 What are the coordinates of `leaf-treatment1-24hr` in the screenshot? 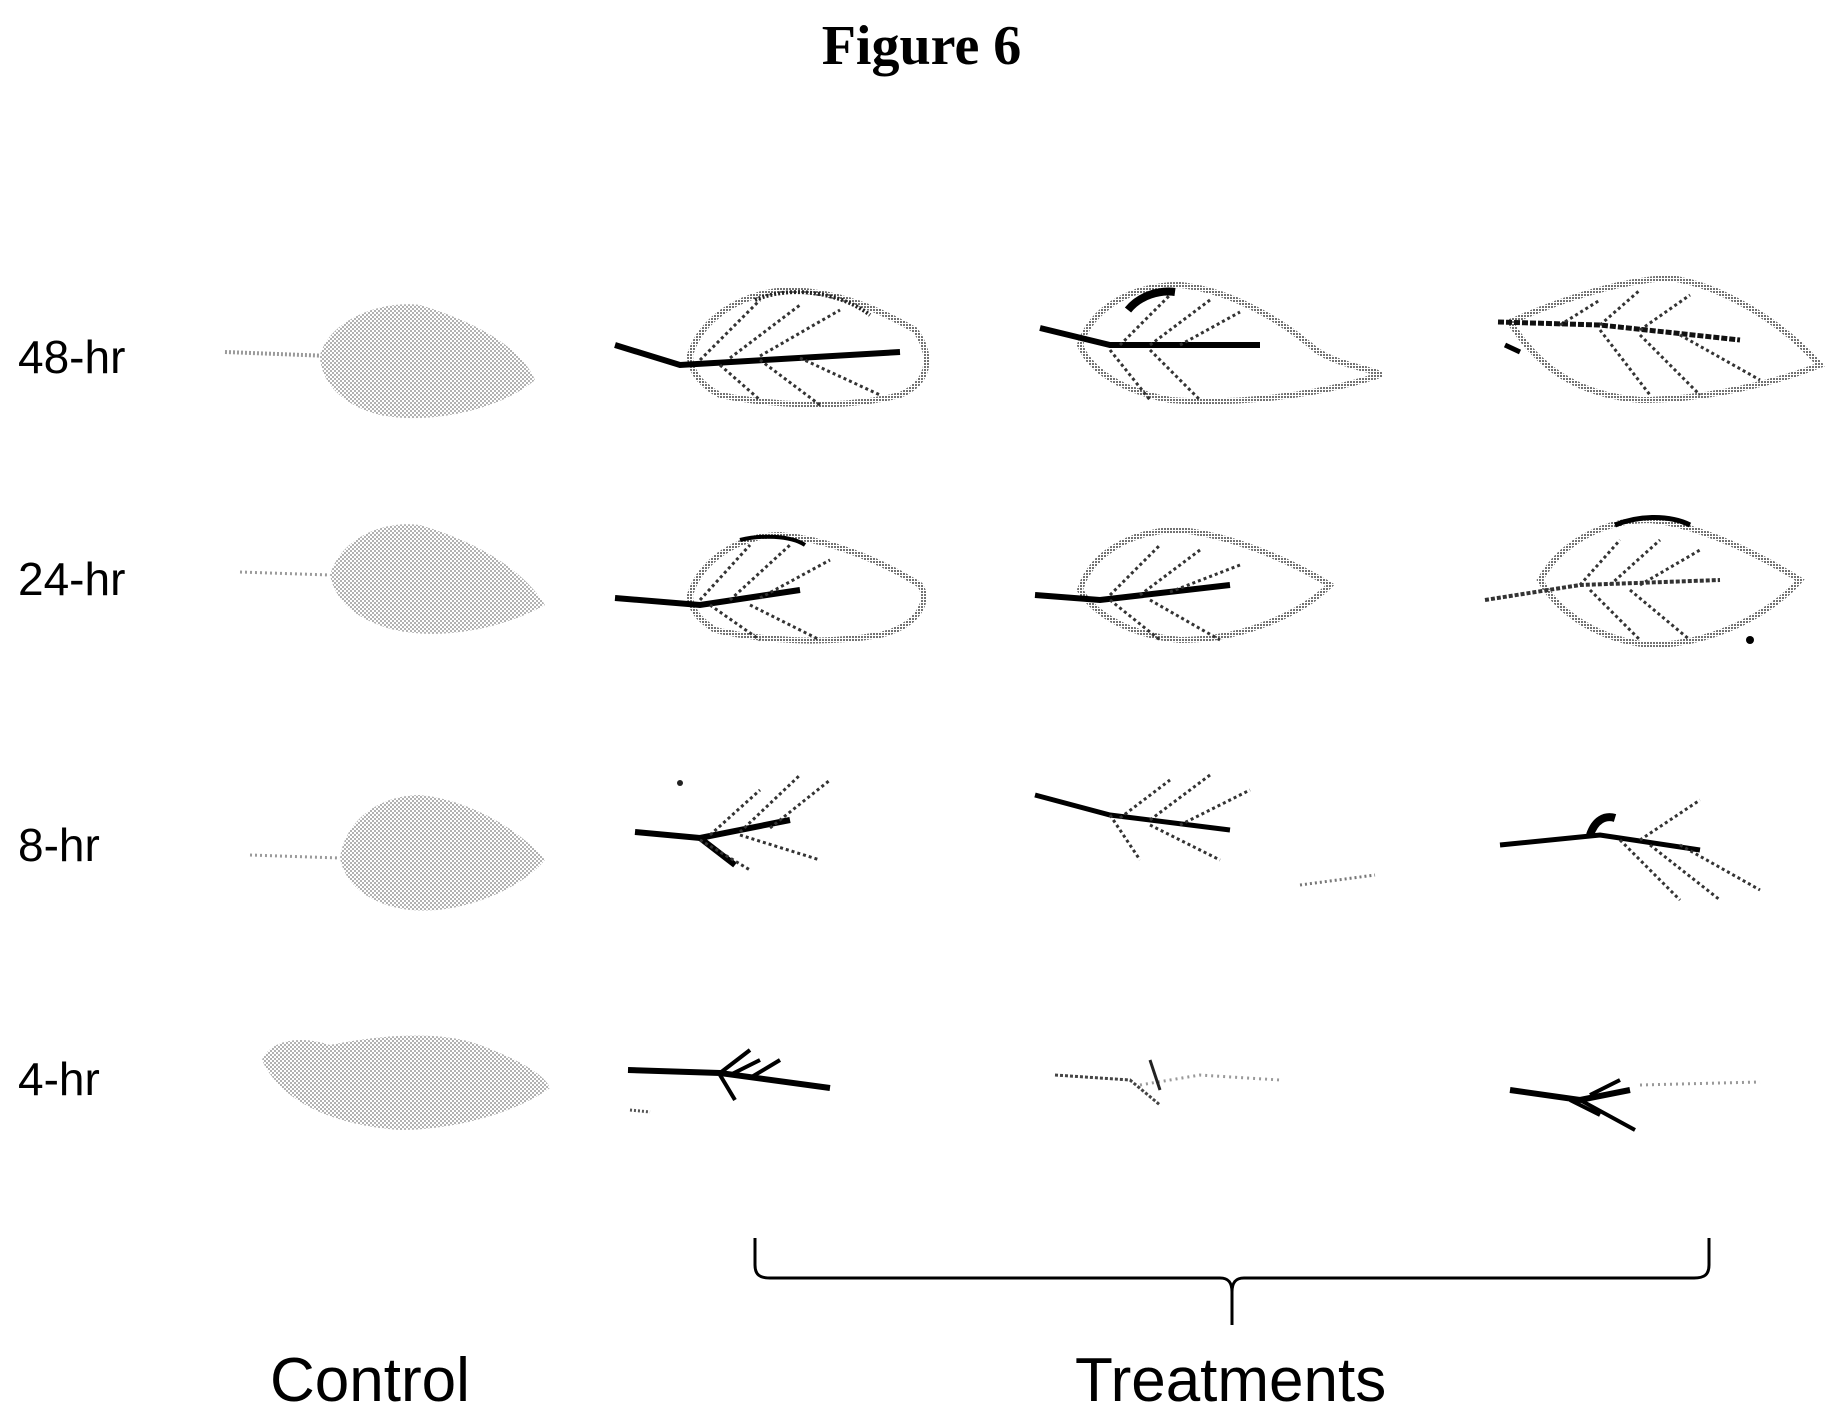 It's located at (770, 587).